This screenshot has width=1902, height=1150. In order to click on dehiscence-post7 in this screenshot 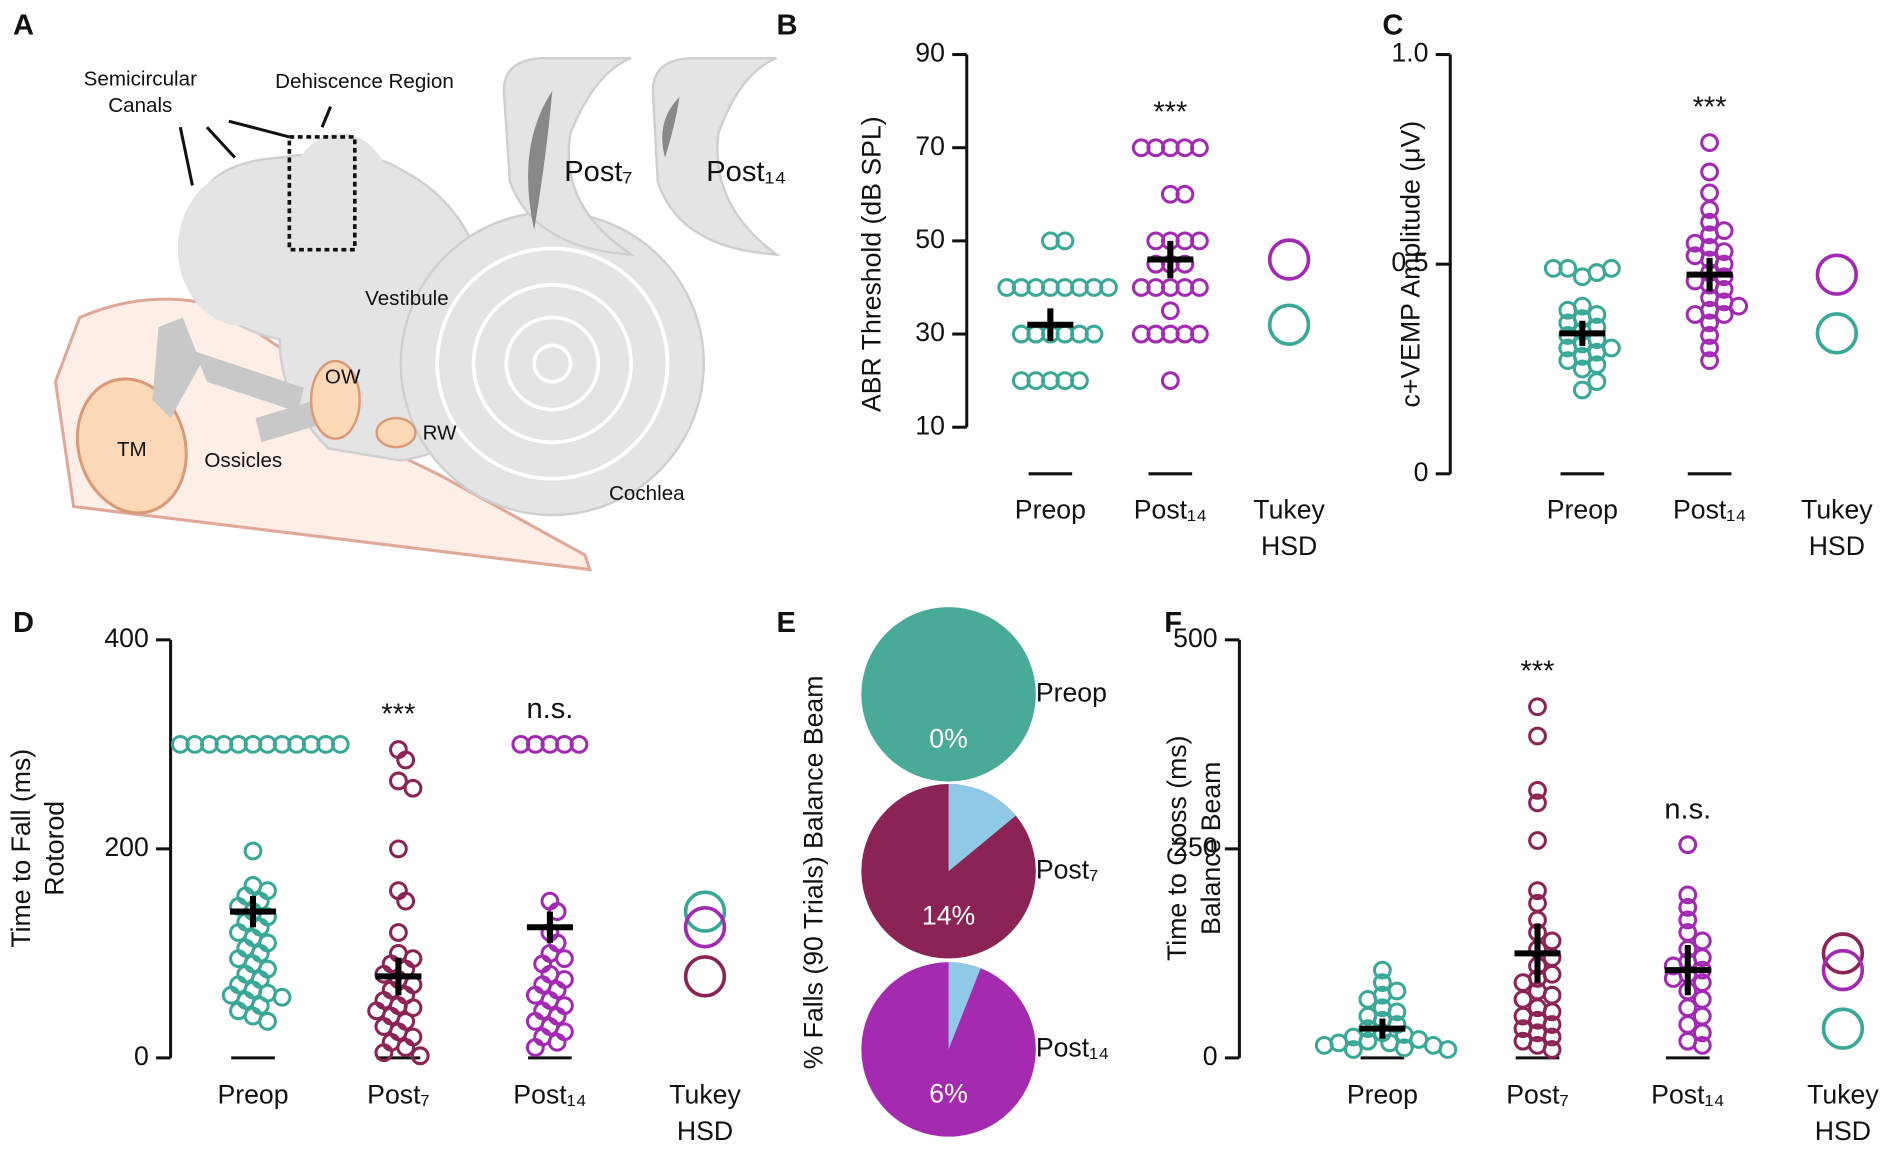, I will do `click(540, 160)`.